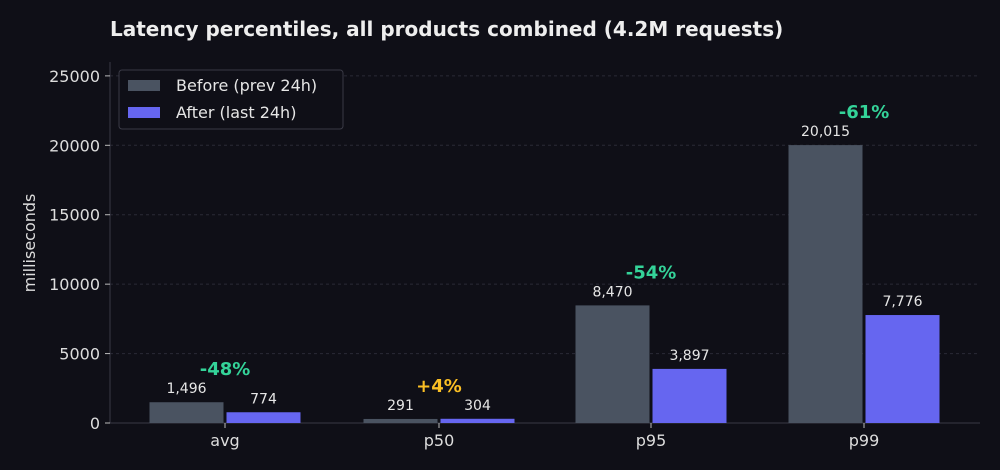 The width and height of the screenshot is (1000, 470). Describe the element at coordinates (439, 440) in the screenshot. I see `x-tick-label-p50: p50` at that location.